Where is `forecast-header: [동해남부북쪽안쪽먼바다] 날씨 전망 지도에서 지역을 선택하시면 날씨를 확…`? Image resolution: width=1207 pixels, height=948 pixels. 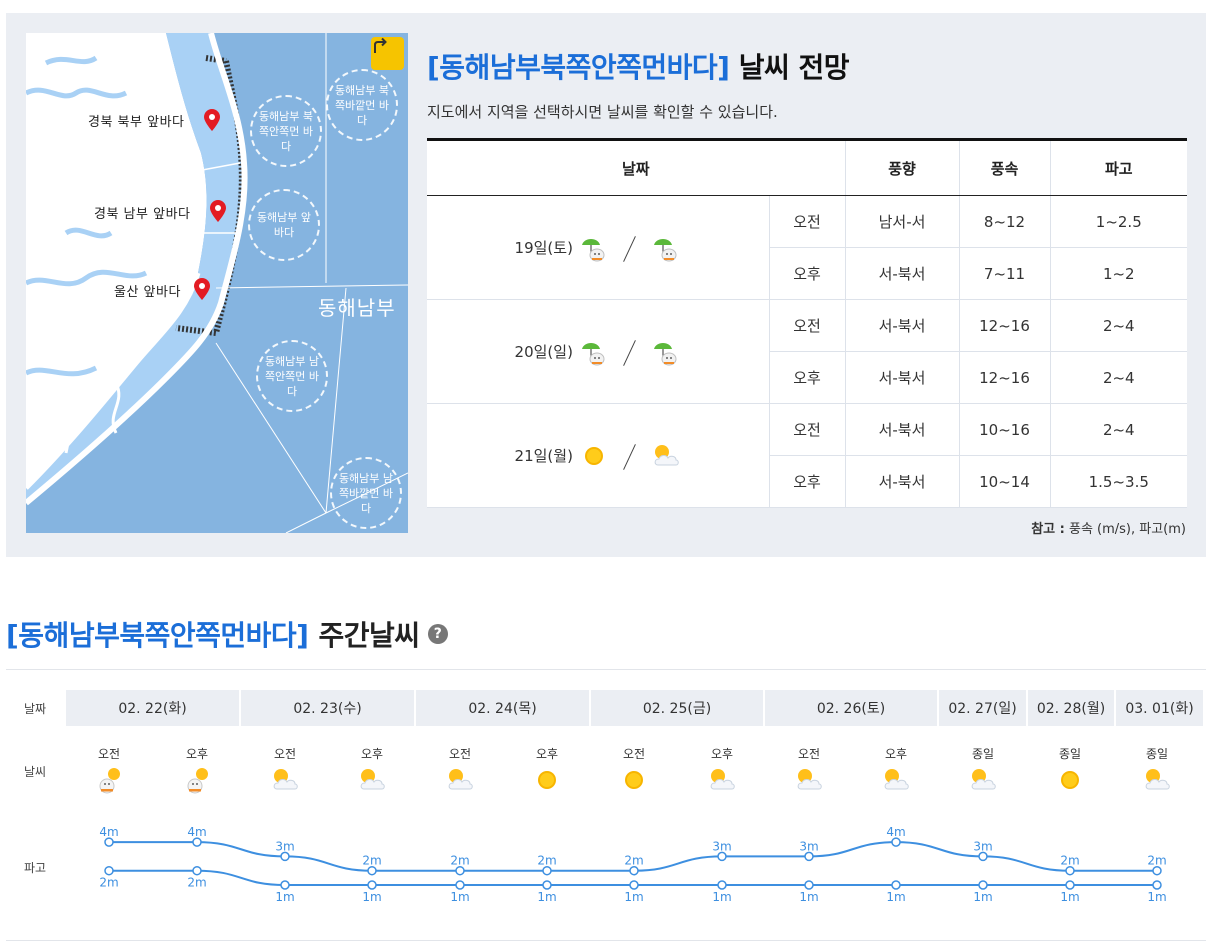
forecast-header: [동해남부북쪽안쪽먼바다] 날씨 전망 지도에서 지역을 선택하시면 날씨를 확… is located at coordinates (807, 84).